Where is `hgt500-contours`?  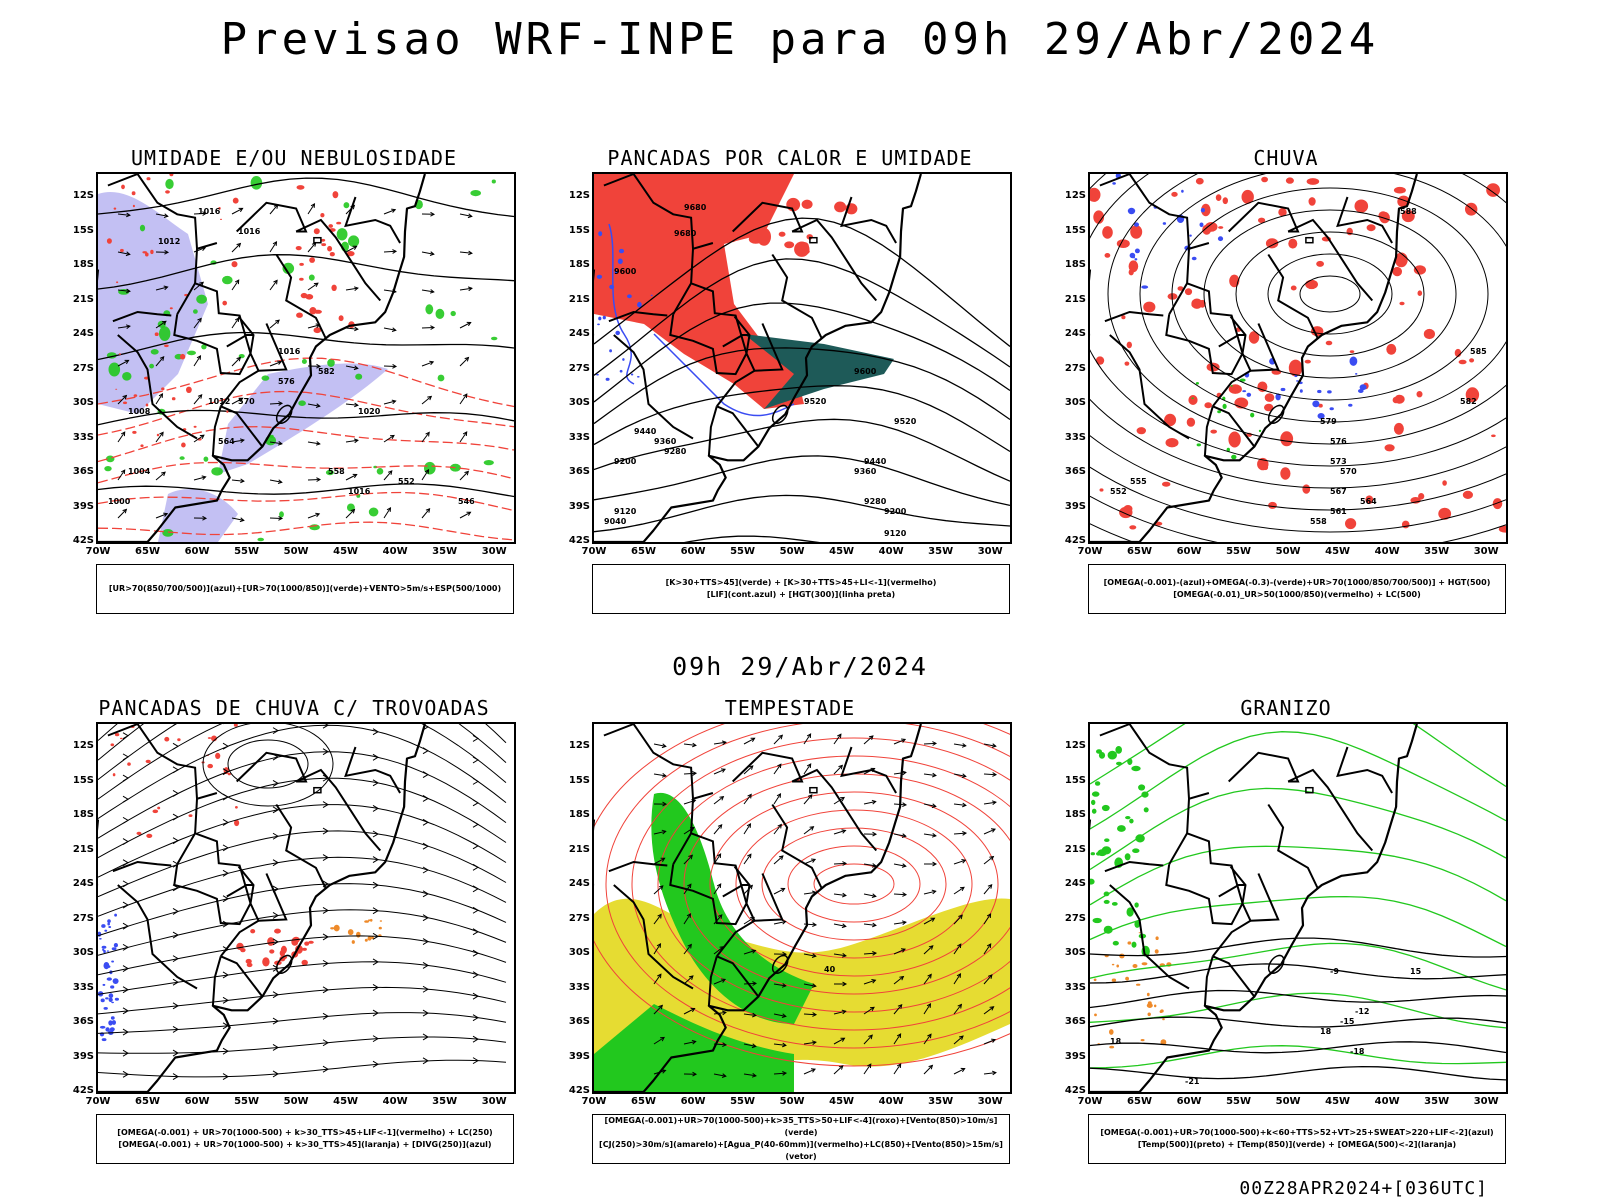
hgt500-contours is located at coordinates (1298, 358).